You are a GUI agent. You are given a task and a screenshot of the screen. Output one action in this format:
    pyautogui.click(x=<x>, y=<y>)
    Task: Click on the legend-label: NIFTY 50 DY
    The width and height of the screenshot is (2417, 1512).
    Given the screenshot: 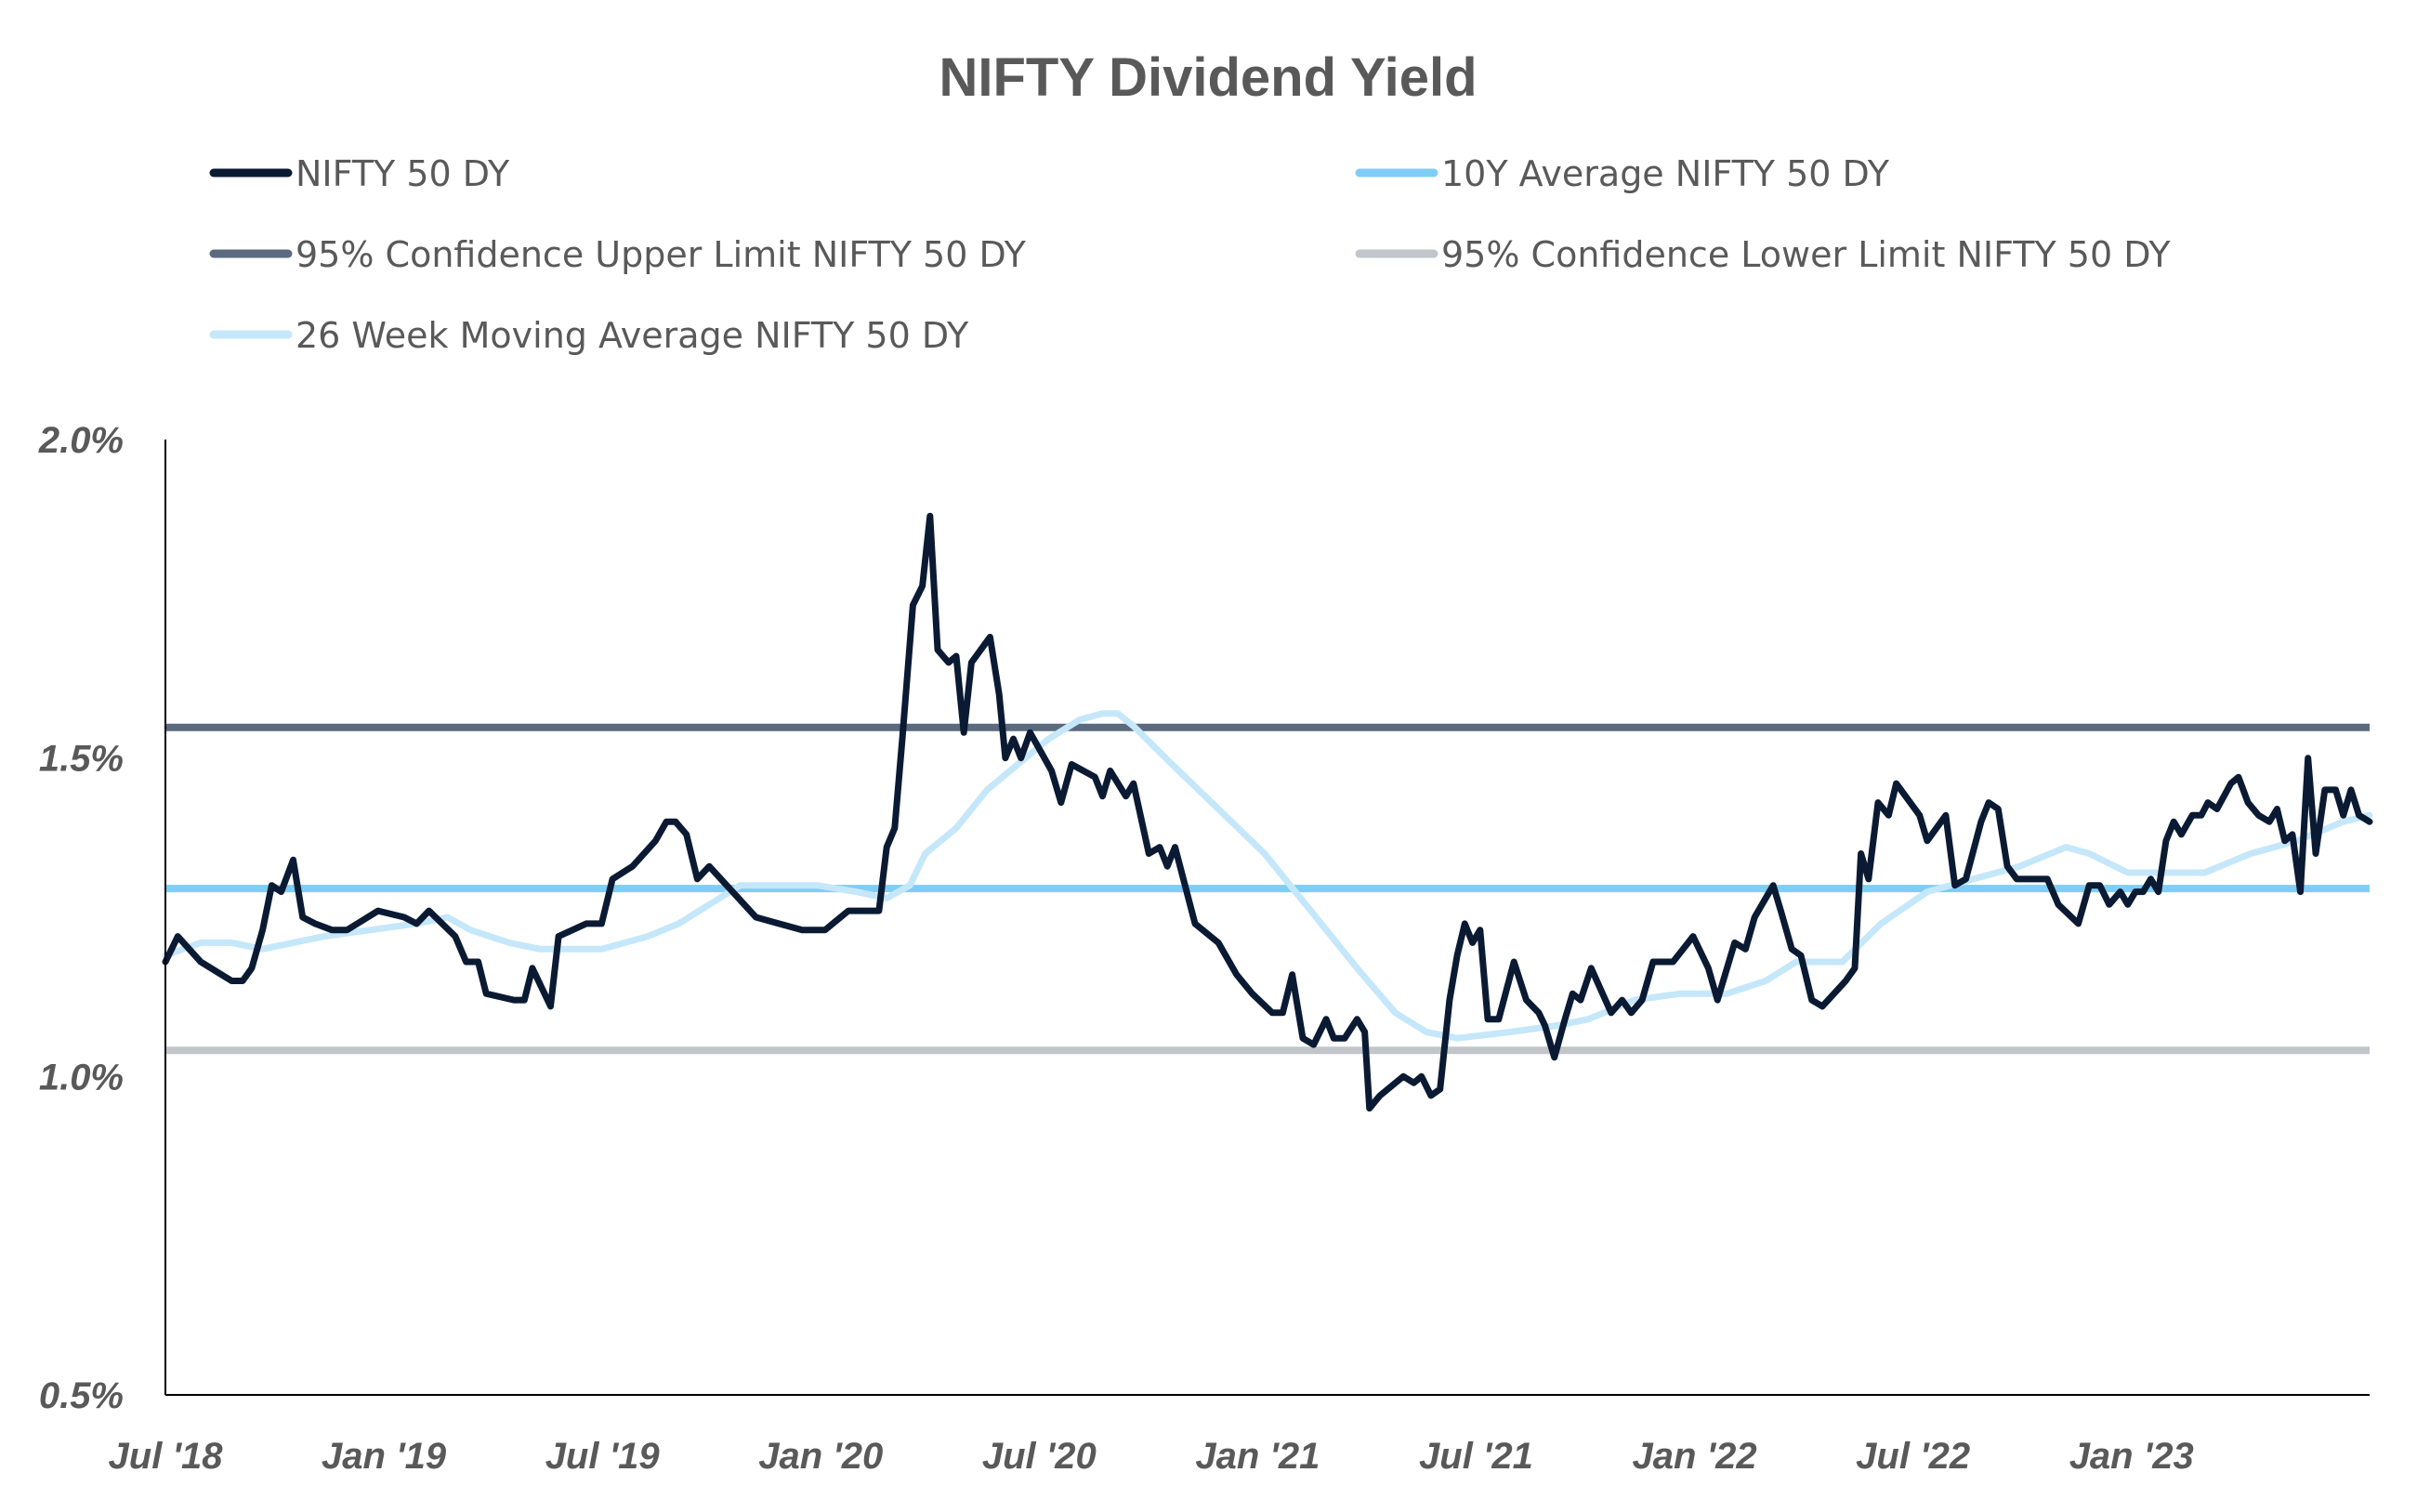 What is the action you would take?
    pyautogui.click(x=403, y=173)
    